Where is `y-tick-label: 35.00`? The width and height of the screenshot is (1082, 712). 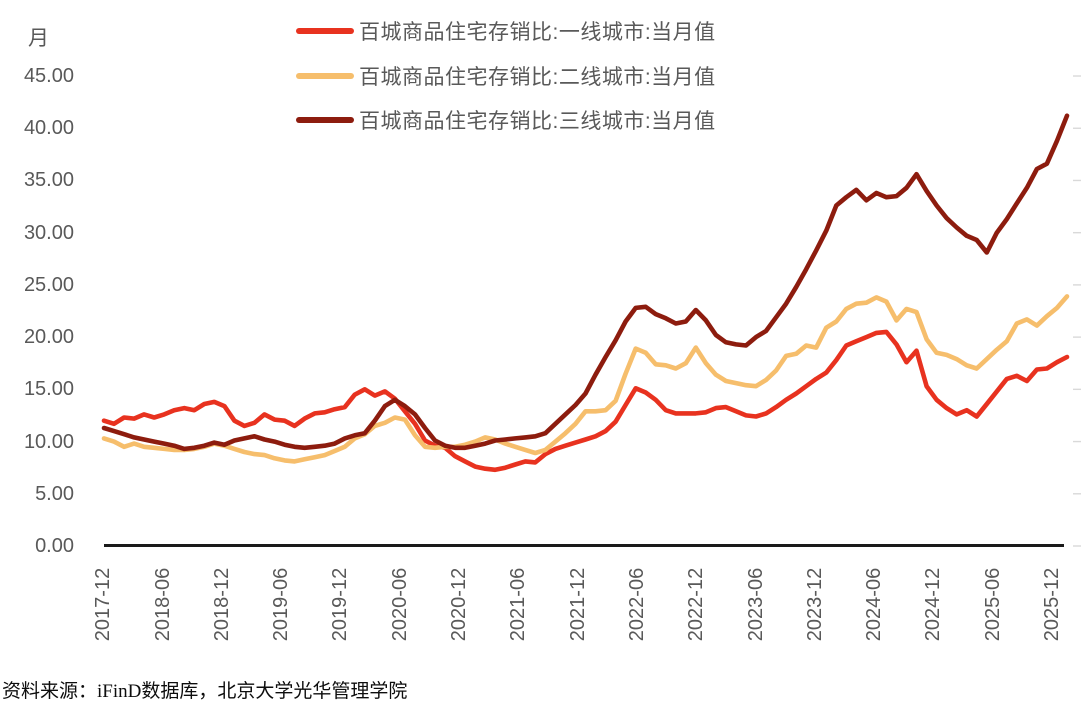 y-tick-label: 35.00 is located at coordinates (48, 180).